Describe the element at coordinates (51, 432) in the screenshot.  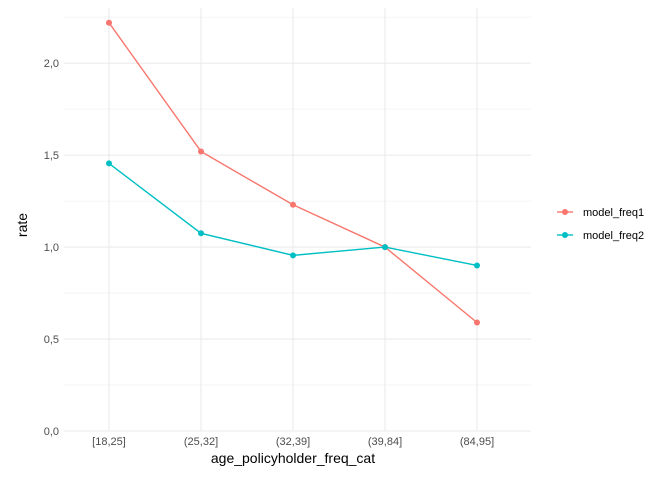
I see `y-tick-label: 0,0` at that location.